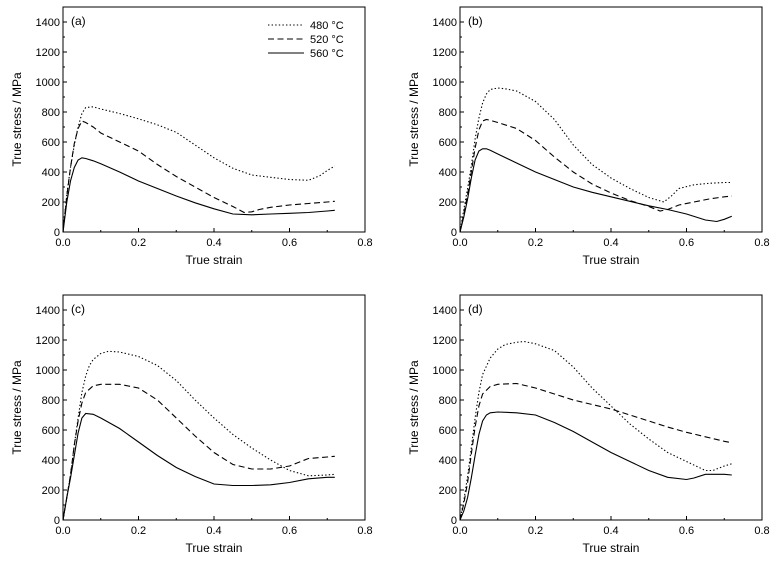 The width and height of the screenshot is (775, 561). I want to click on legend-entry: 480 °C, so click(327, 26).